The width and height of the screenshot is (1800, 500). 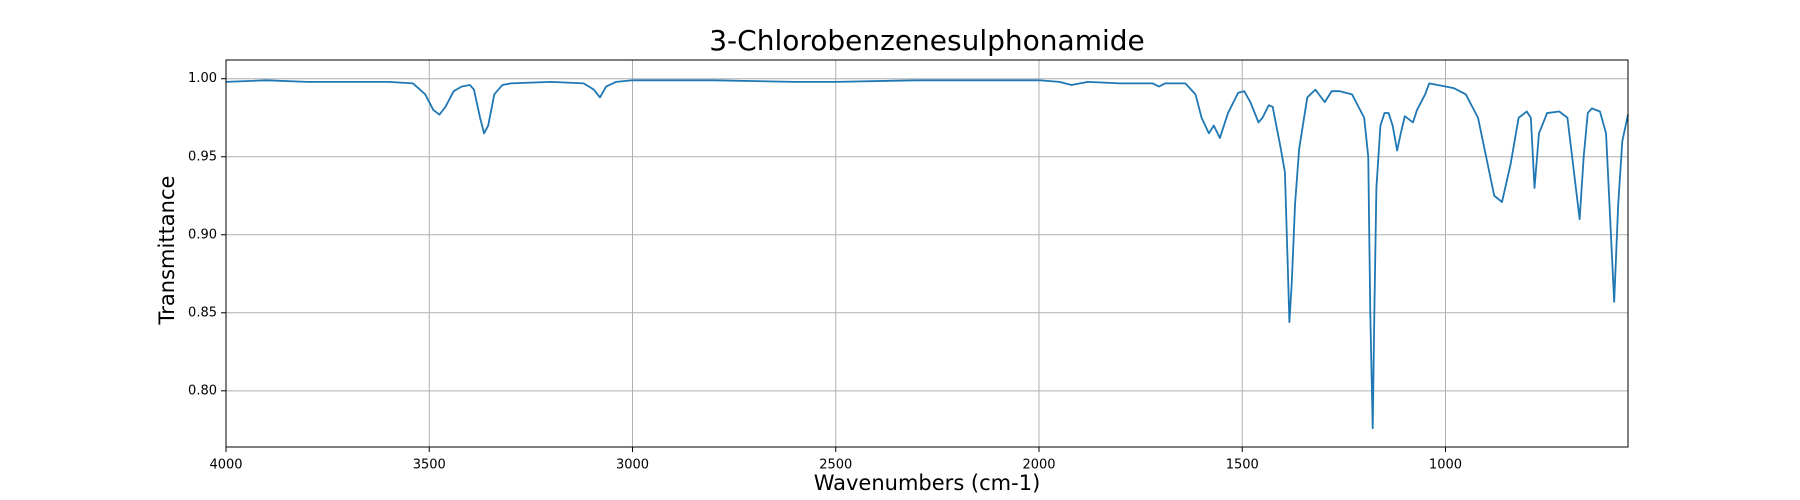 What do you see at coordinates (202, 156) in the screenshot?
I see `y-tick-label: 0.95` at bounding box center [202, 156].